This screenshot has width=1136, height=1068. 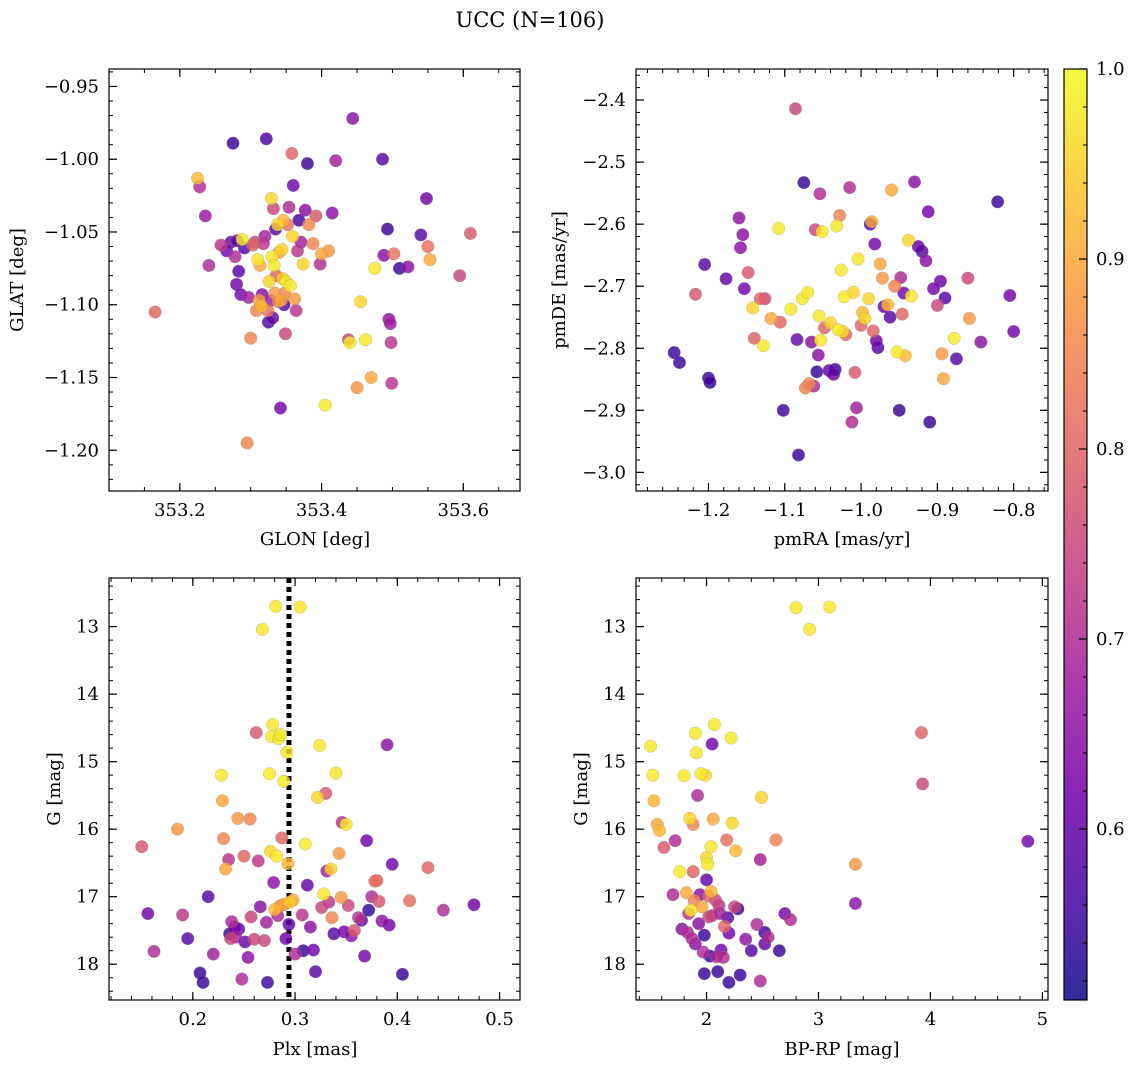 What do you see at coordinates (581, 788) in the screenshot?
I see `yaxis-label: G [mag]` at bounding box center [581, 788].